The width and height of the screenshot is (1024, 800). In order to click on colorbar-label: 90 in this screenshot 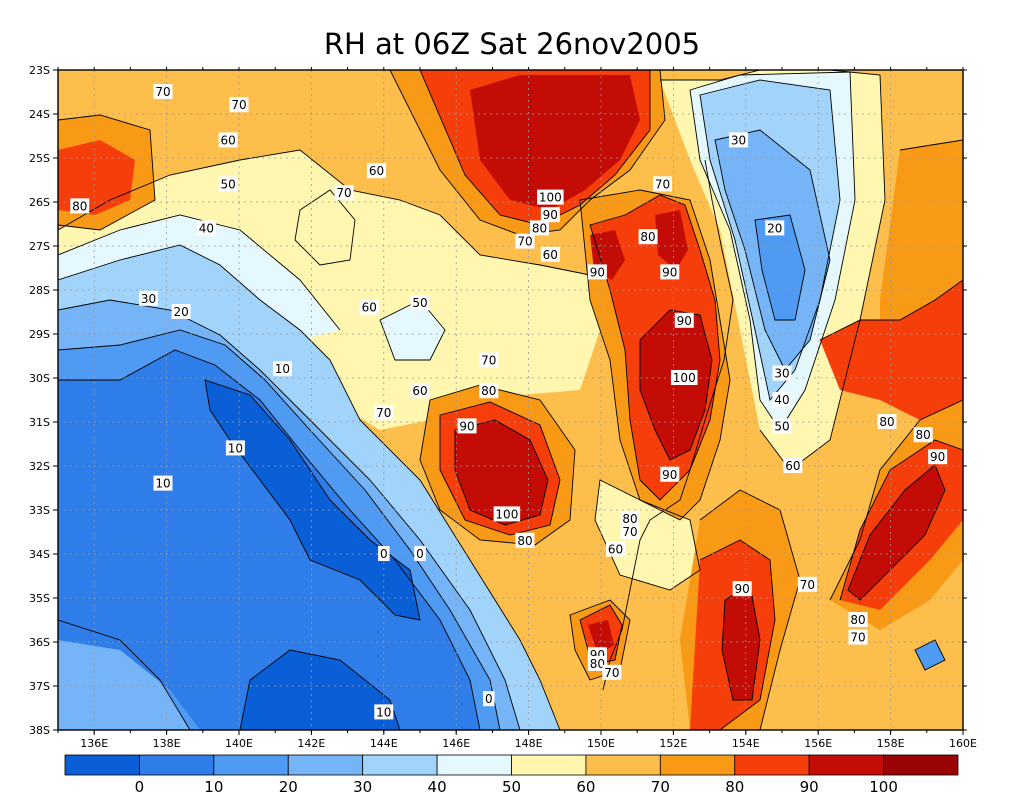, I will do `click(809, 787)`.